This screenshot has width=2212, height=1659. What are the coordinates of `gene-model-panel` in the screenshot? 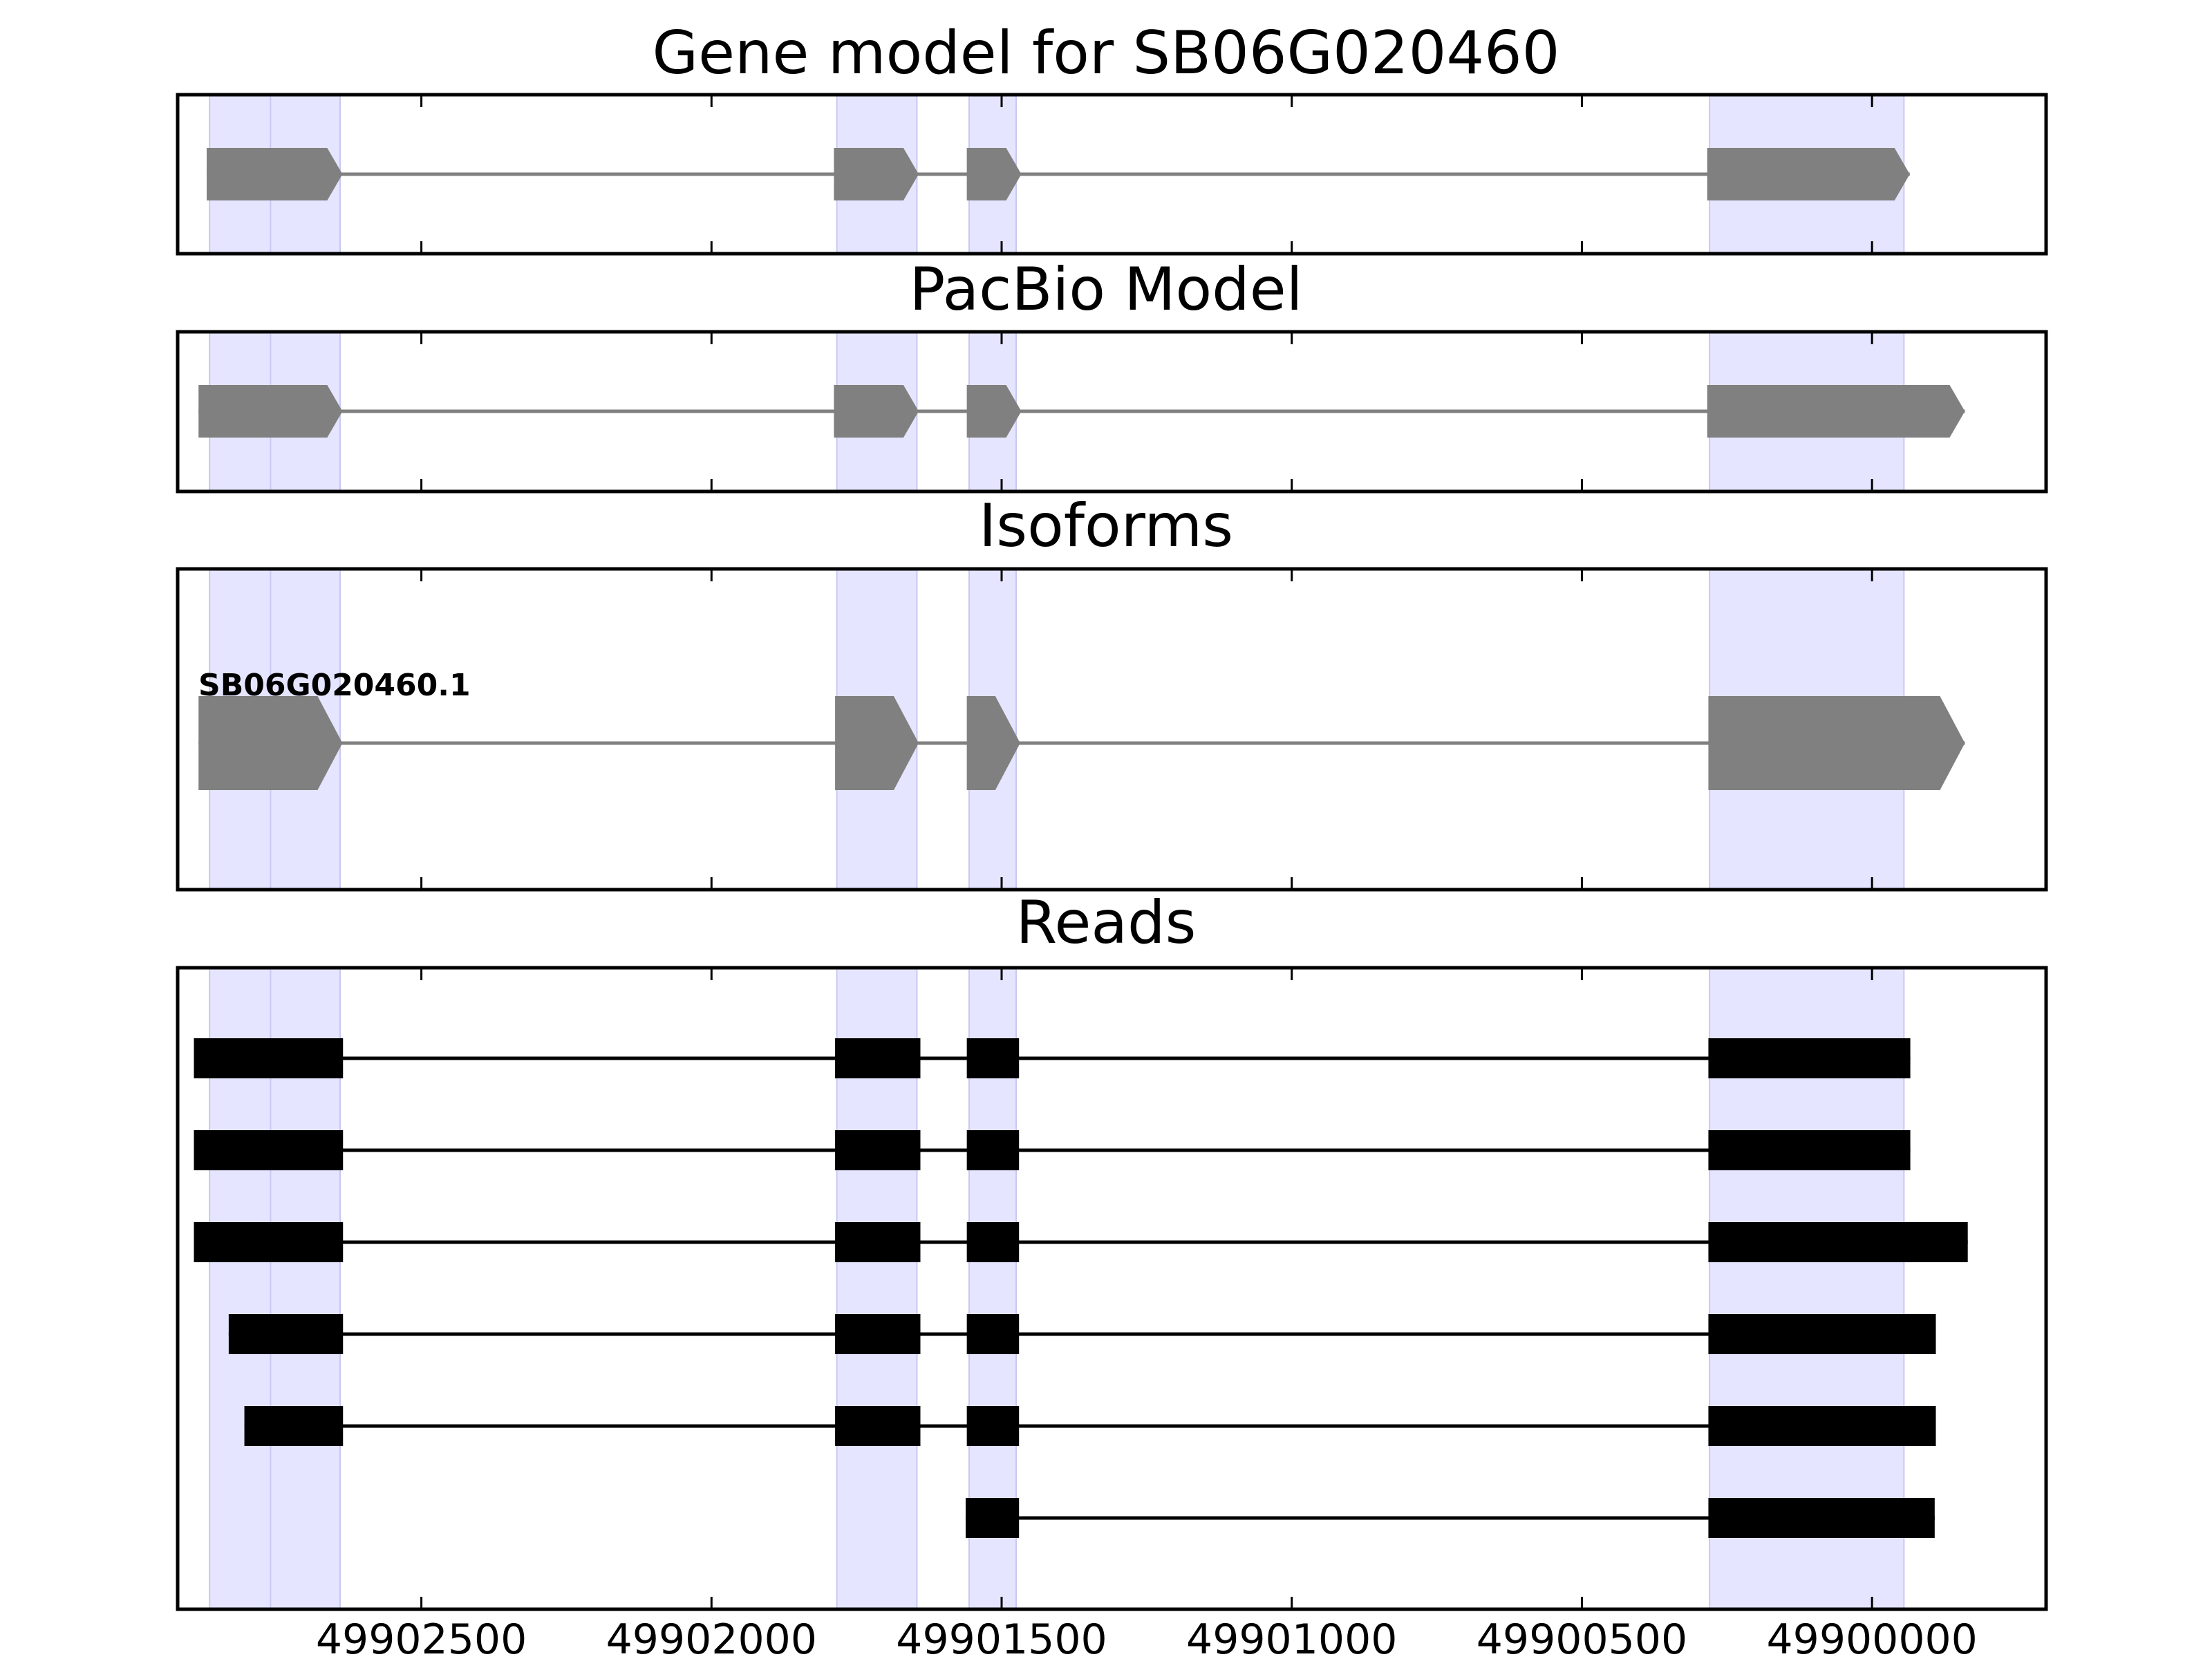 It's located at (1112, 174).